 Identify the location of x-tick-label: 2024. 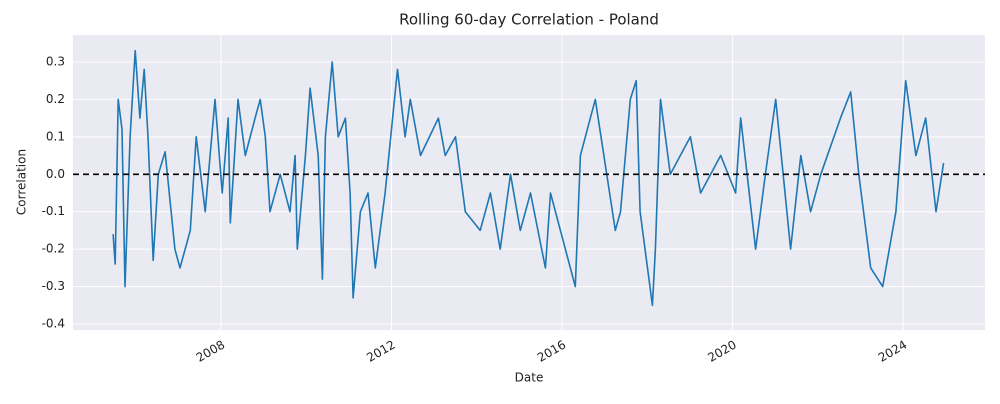
(892, 351).